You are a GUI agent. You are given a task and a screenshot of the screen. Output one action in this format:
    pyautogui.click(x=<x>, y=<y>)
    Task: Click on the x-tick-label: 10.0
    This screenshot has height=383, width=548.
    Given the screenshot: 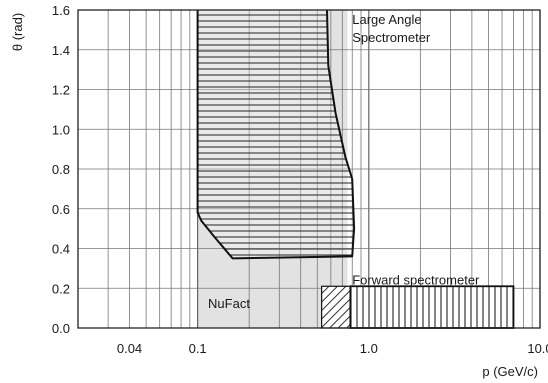 What is the action you would take?
    pyautogui.click(x=537, y=348)
    